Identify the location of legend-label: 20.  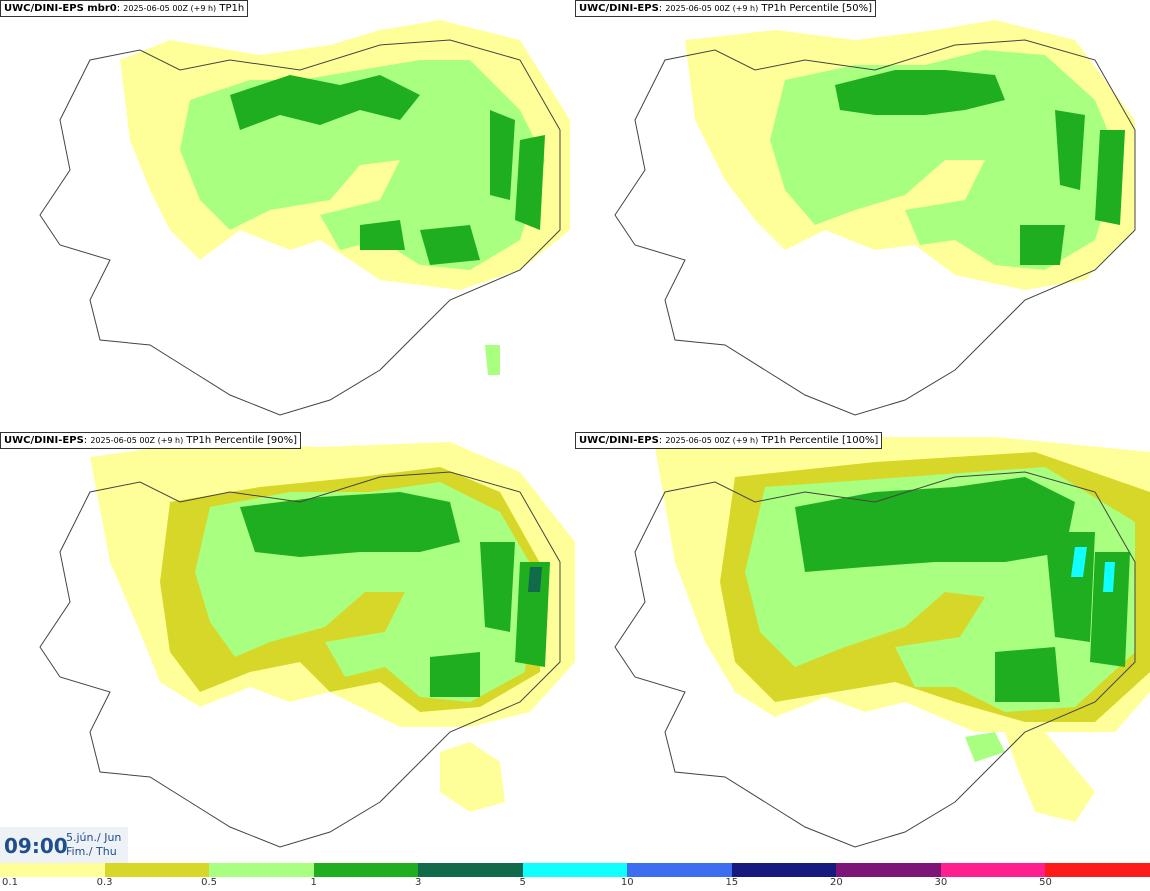
(836, 882).